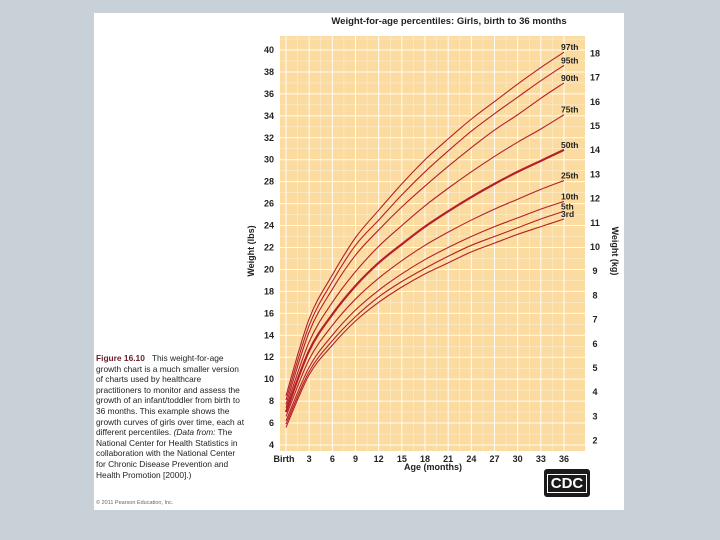 Image resolution: width=720 pixels, height=540 pixels. I want to click on percentile-label-97th: 97th, so click(569, 47).